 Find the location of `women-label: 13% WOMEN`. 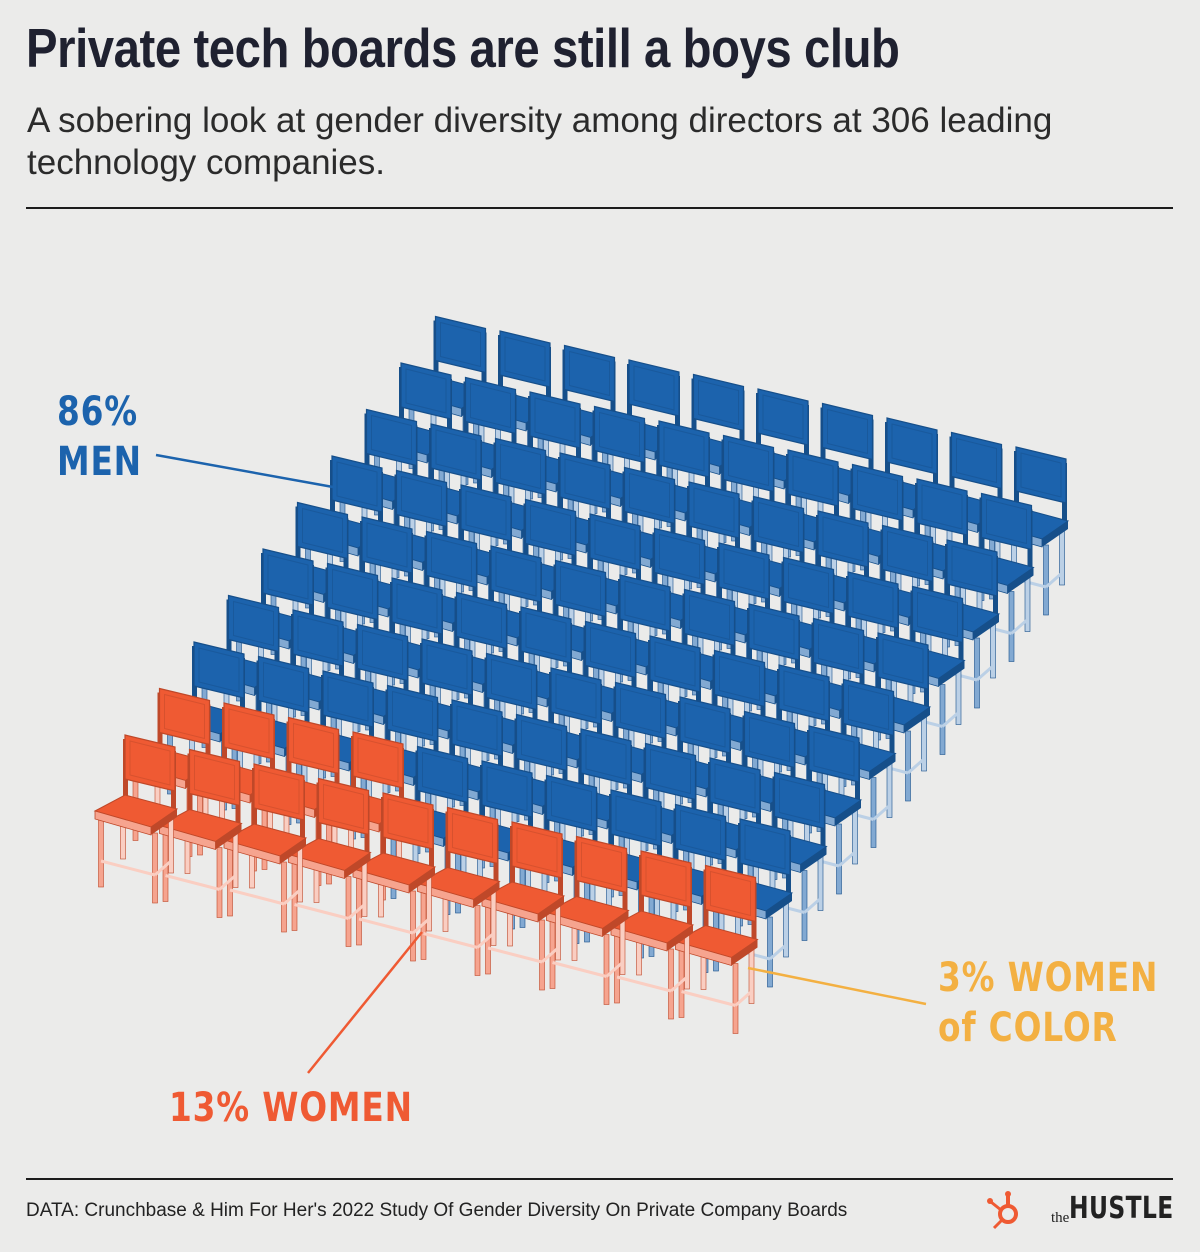

women-label: 13% WOMEN is located at coordinates (291, 1108).